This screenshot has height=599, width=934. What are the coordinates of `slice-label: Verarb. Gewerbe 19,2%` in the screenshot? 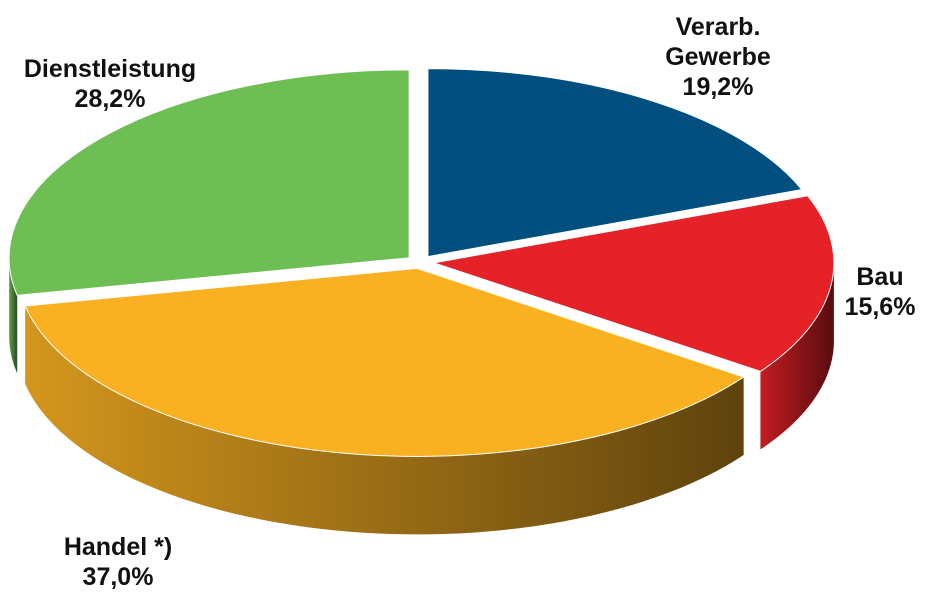 It's located at (718, 57).